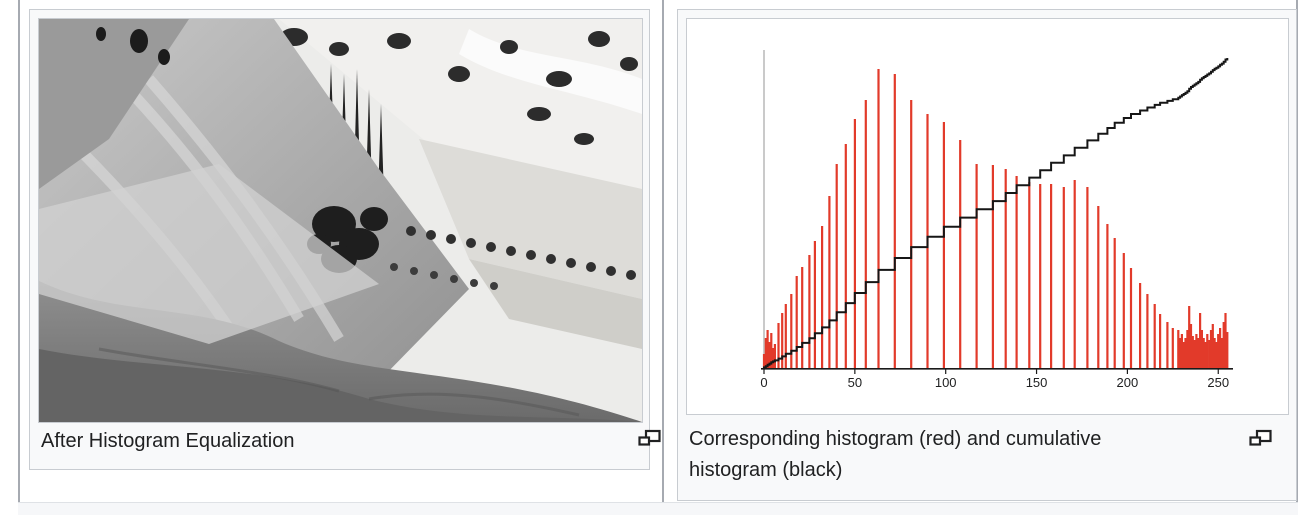 This screenshot has width=1306, height=515. What do you see at coordinates (1218, 382) in the screenshot?
I see `svg-text: 250` at bounding box center [1218, 382].